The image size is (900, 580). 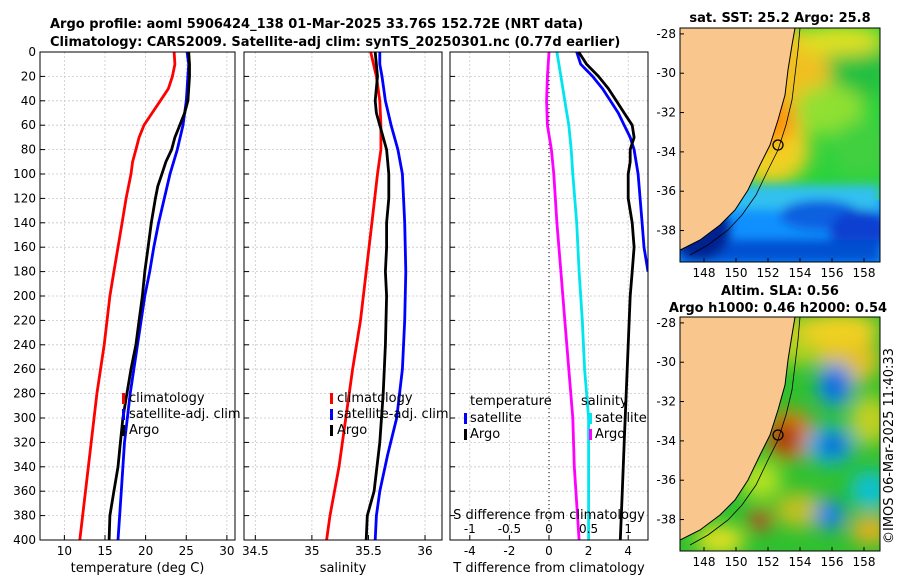 I want to click on x-tick-label: 35, so click(x=311, y=551).